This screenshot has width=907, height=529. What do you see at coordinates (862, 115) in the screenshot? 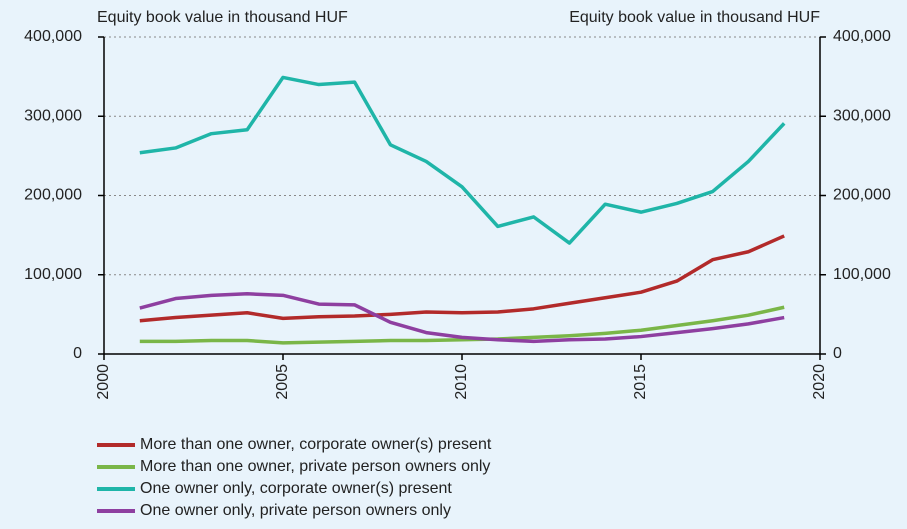
I see `y2-tick-label: 300,000` at bounding box center [862, 115].